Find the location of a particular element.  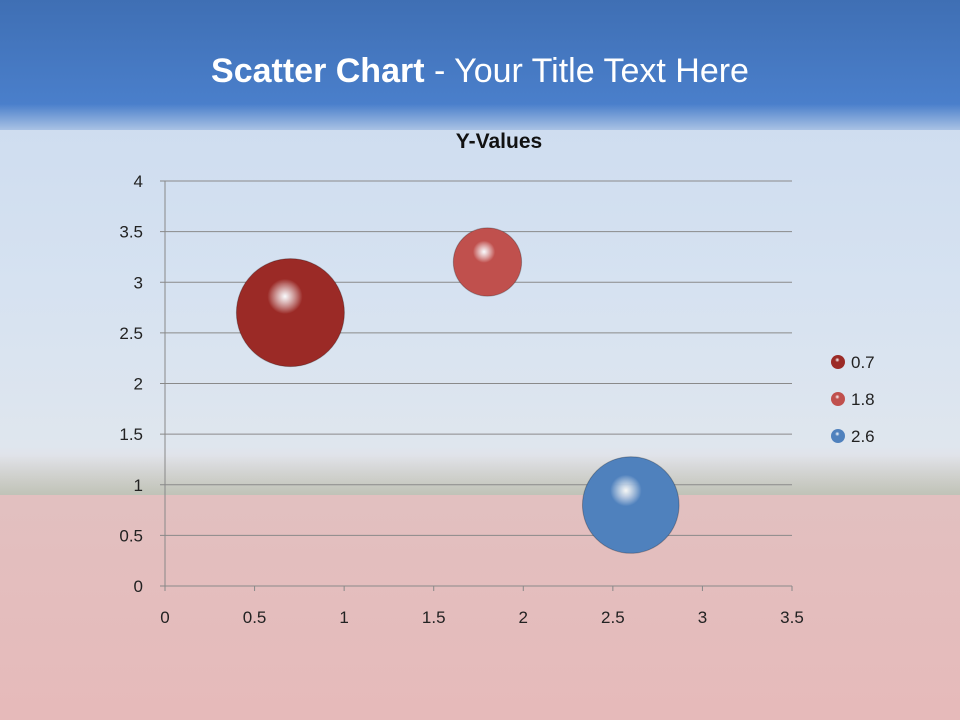

x-tick-label: 0.5 is located at coordinates (255, 617).